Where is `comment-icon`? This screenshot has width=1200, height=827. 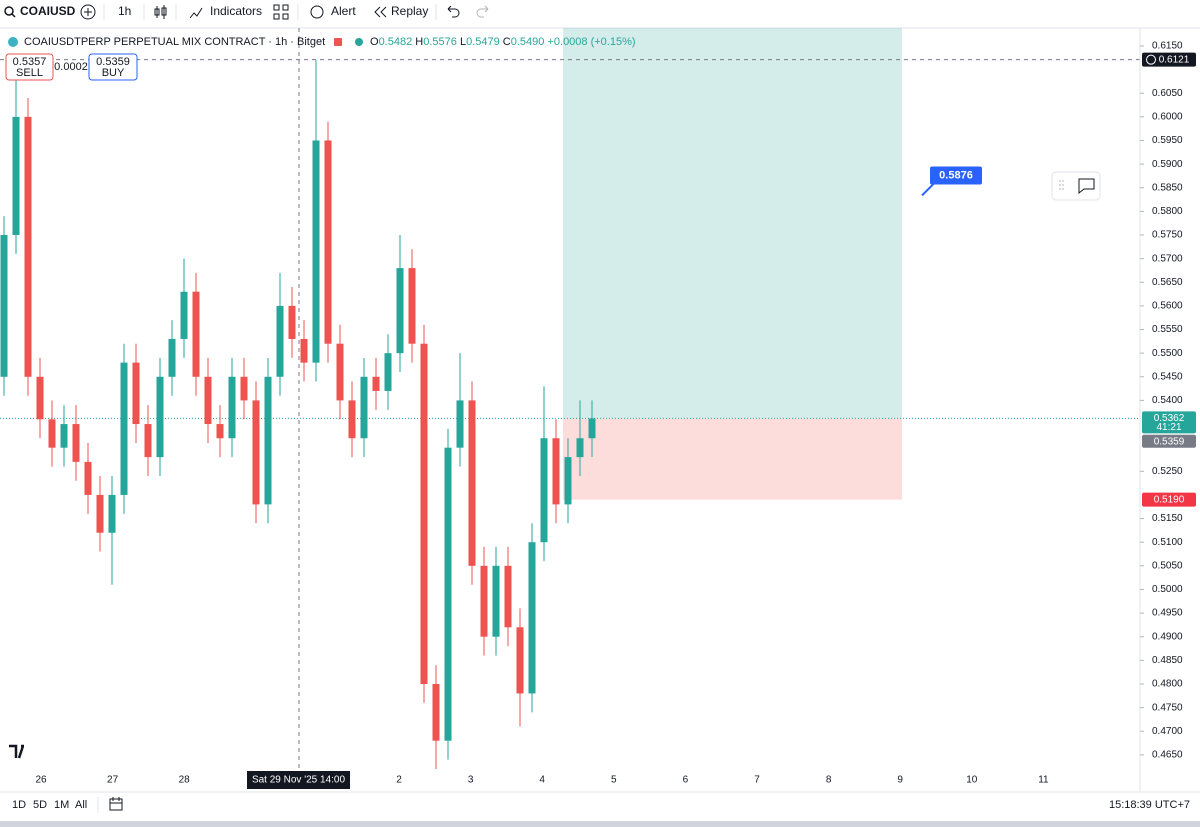
comment-icon is located at coordinates (1086, 186).